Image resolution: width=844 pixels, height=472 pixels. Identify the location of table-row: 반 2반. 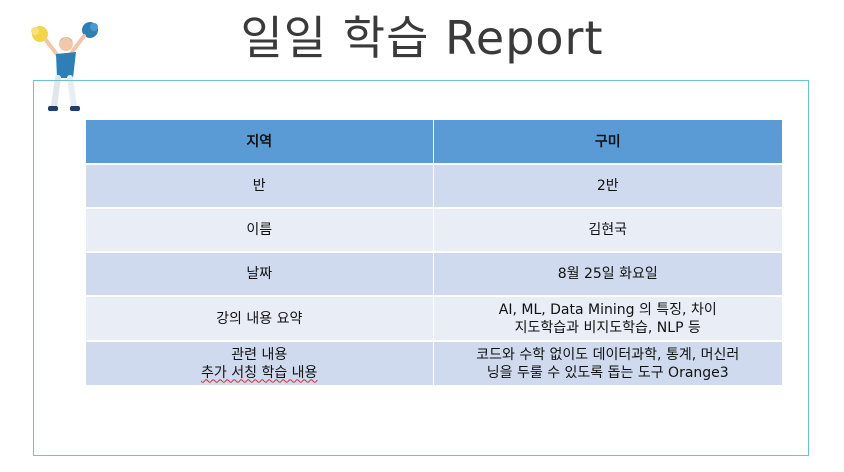
(434, 186).